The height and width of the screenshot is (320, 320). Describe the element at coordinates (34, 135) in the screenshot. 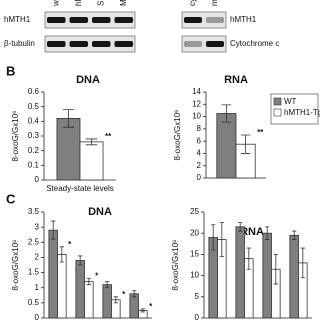

I see `y-tick-label: 0.3` at that location.